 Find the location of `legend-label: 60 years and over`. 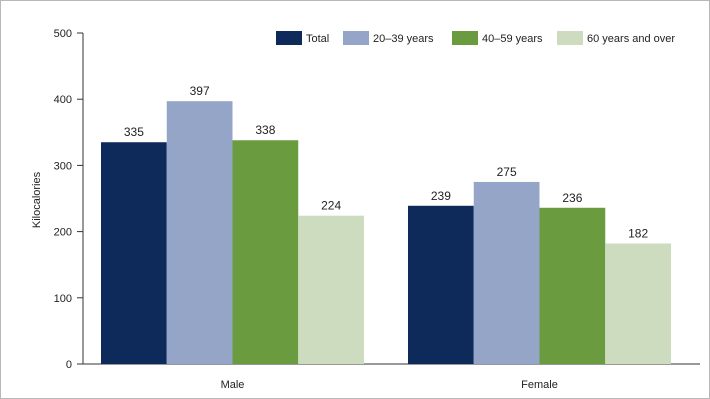

legend-label: 60 years and over is located at coordinates (631, 39).